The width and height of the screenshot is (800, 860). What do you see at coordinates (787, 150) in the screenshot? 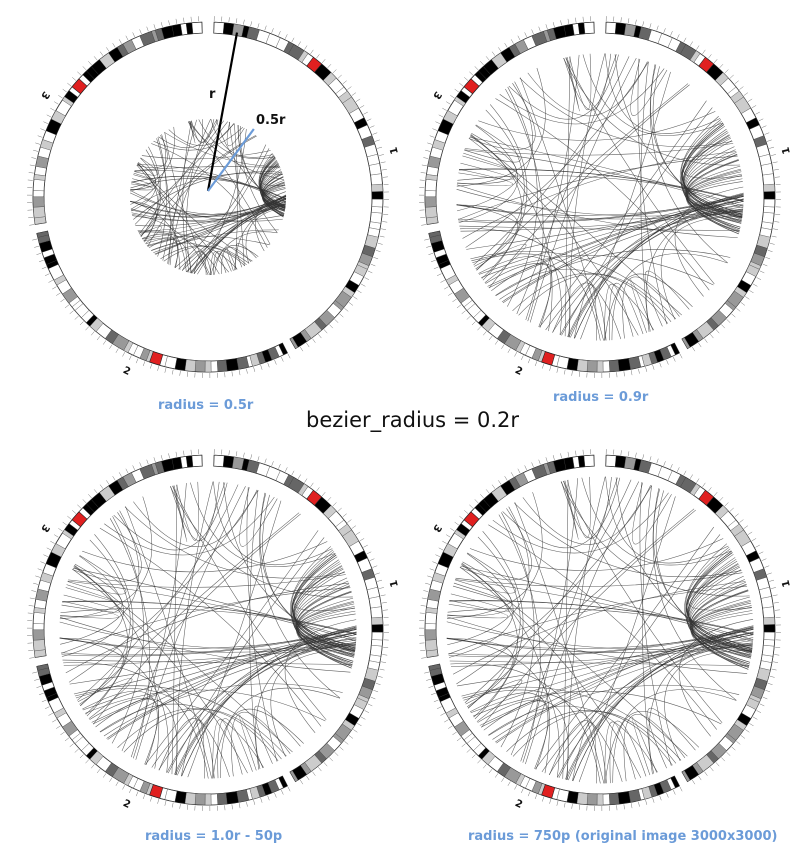
I see `chromosome-1-label: 1` at bounding box center [787, 150].